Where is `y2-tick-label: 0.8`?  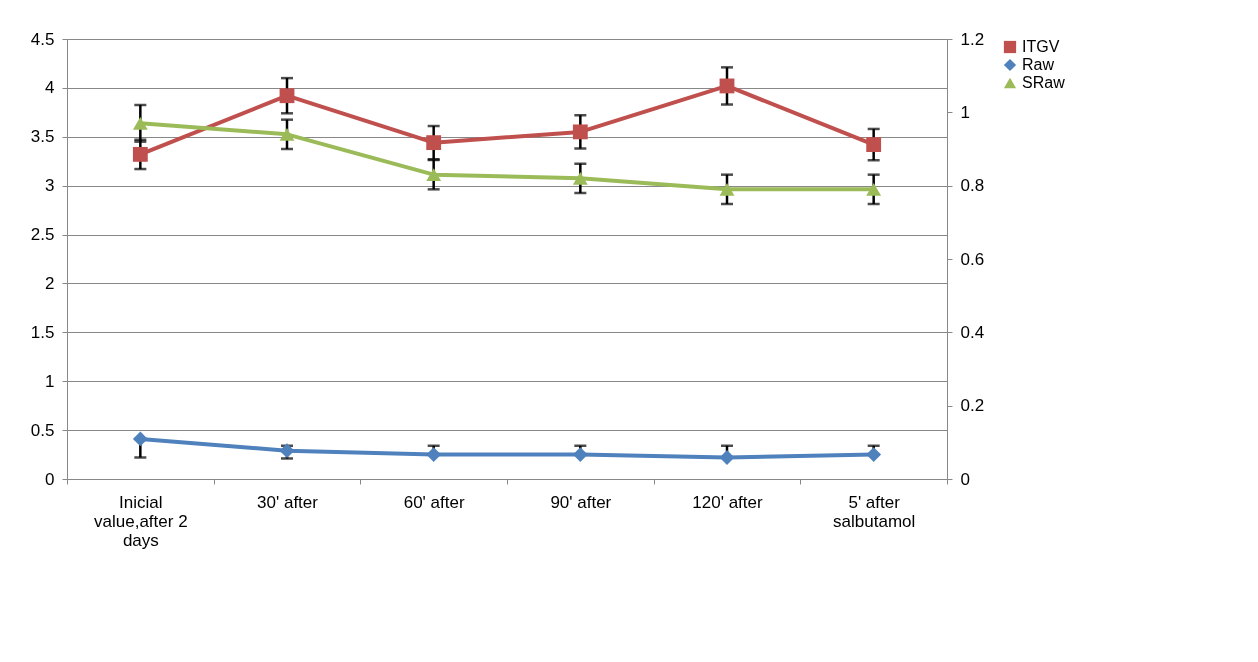 y2-tick-label: 0.8 is located at coordinates (972, 186).